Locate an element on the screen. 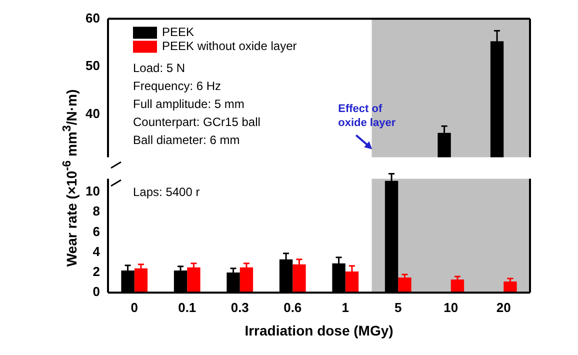 The width and height of the screenshot is (578, 355). x-tick-label: 1 is located at coordinates (345, 307).